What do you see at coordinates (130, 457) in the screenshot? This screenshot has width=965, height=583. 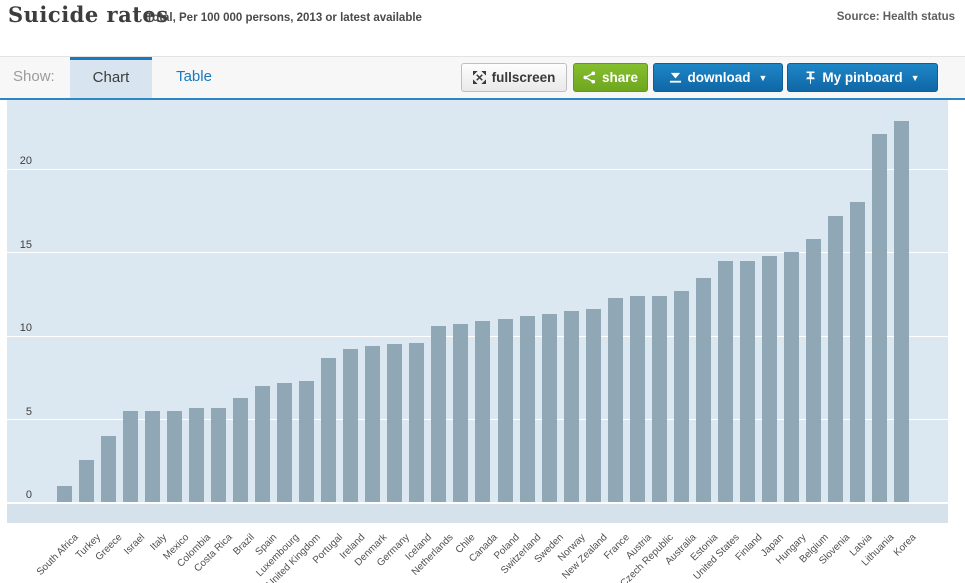 I see `bar-israel` at bounding box center [130, 457].